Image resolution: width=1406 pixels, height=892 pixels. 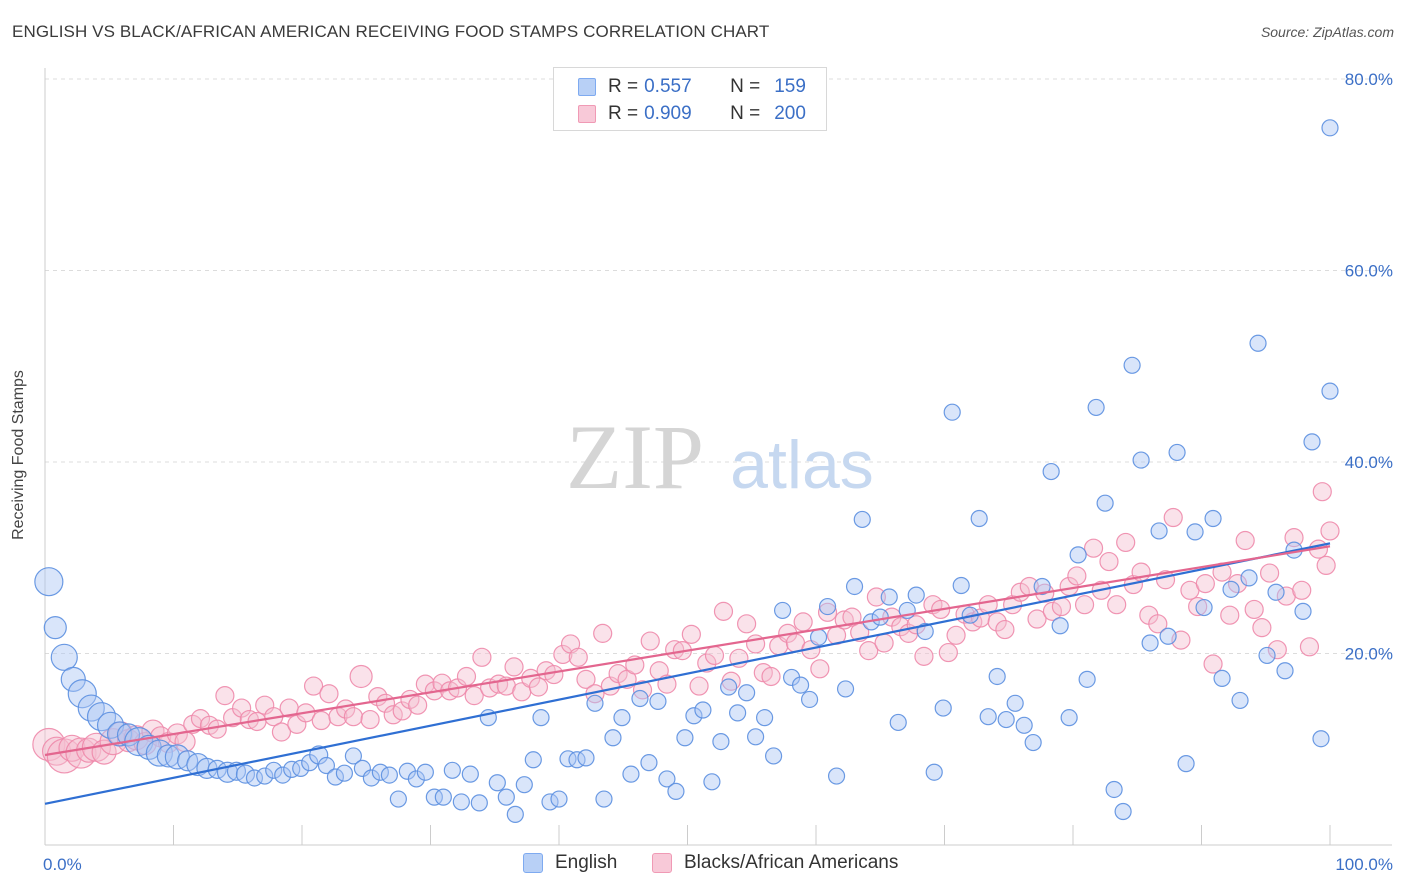 What do you see at coordinates (775, 863) in the screenshot?
I see `bottom-legend-blacks: Blacks/African Americans` at bounding box center [775, 863].